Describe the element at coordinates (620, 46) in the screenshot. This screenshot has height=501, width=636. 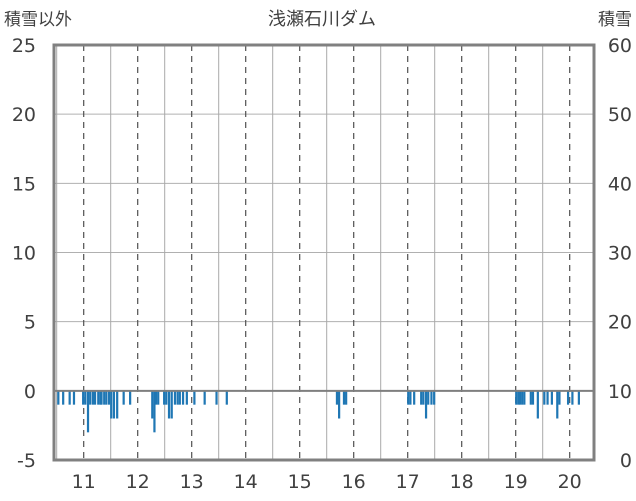
I see `right-tick-label: 60` at that location.